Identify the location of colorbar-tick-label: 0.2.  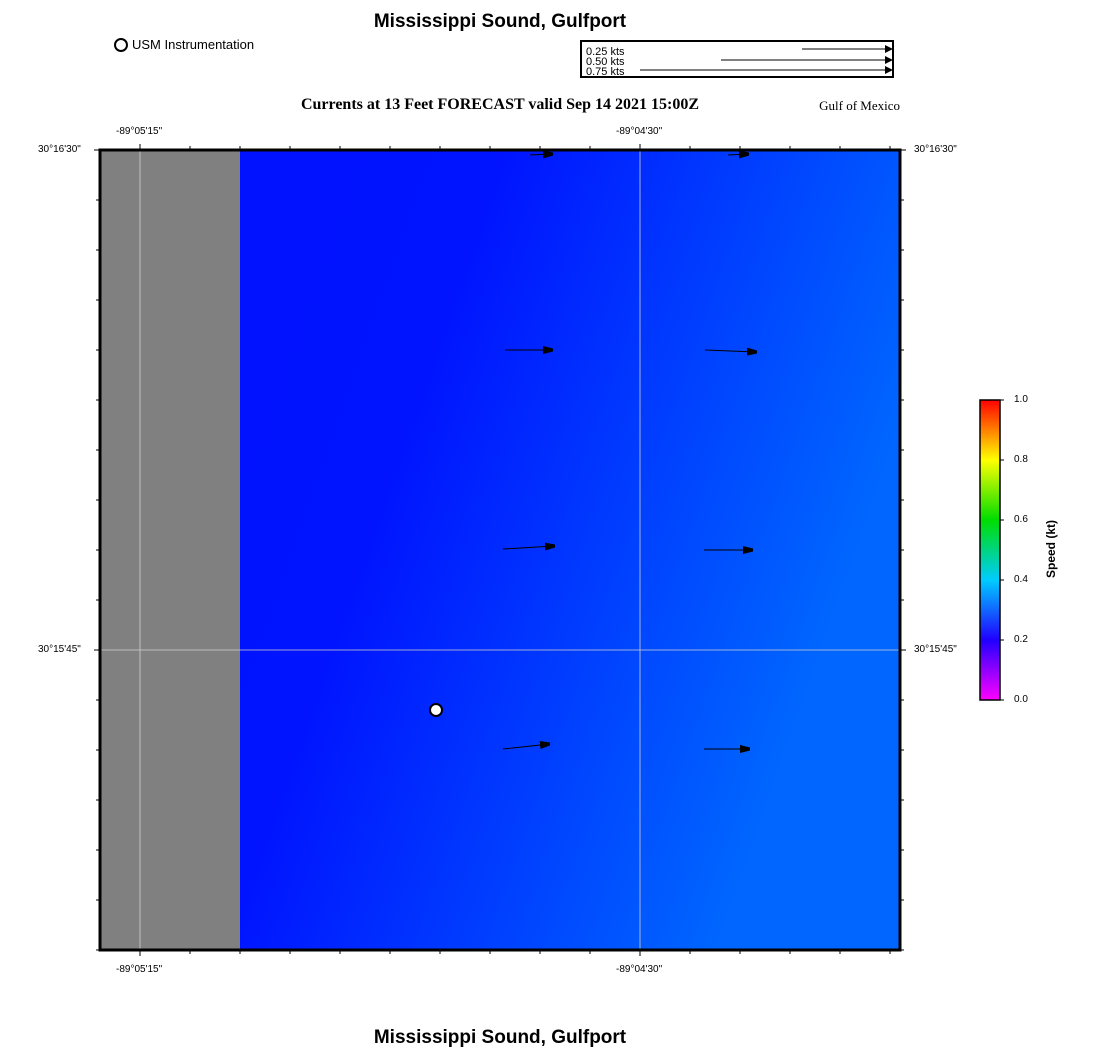
(1021, 639).